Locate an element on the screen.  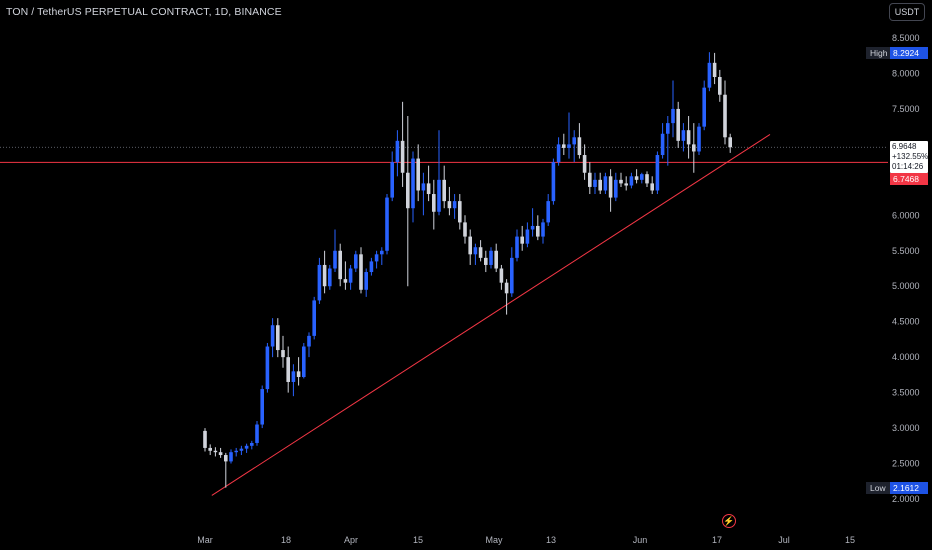
currency-selector-button: USDT is located at coordinates (907, 12).